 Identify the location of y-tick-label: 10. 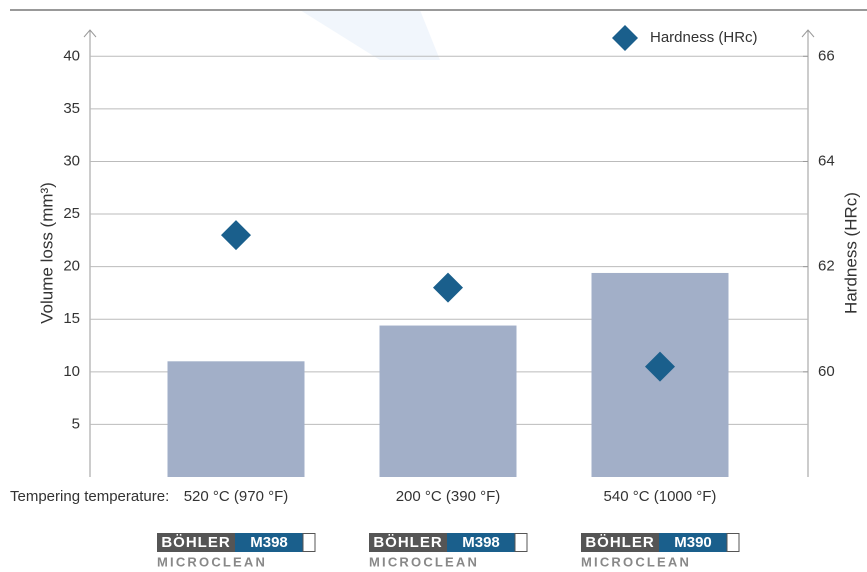
(71, 371).